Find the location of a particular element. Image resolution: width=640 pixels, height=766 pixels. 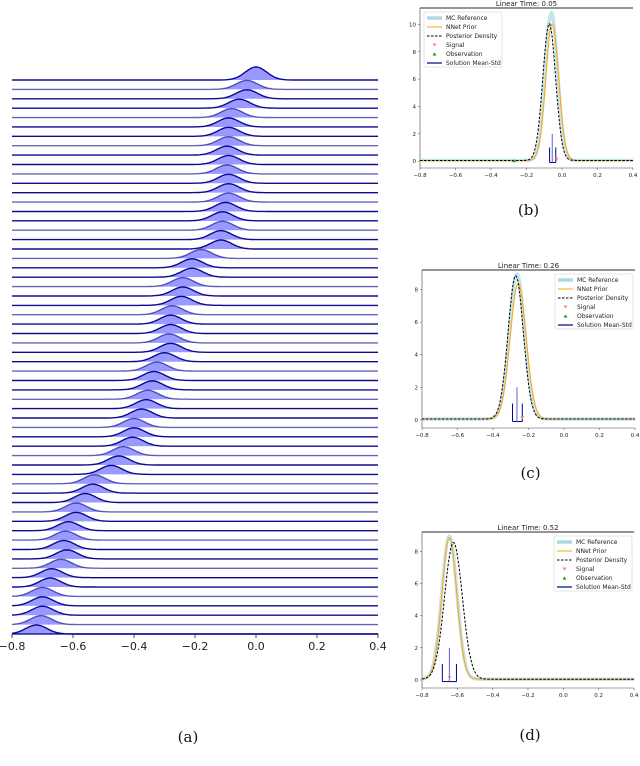

x-tick-label: −0.8 is located at coordinates (422, 696).